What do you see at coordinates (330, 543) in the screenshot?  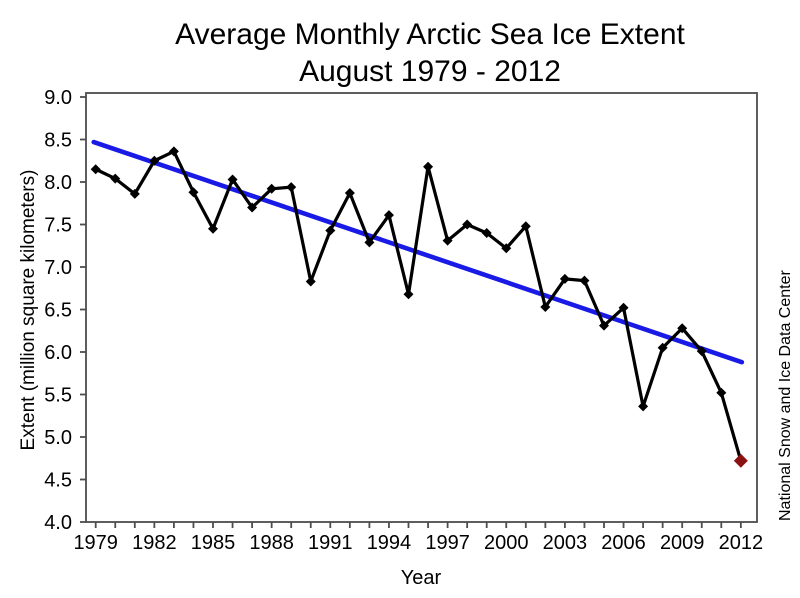 I see `x-tick-label: 1991` at bounding box center [330, 543].